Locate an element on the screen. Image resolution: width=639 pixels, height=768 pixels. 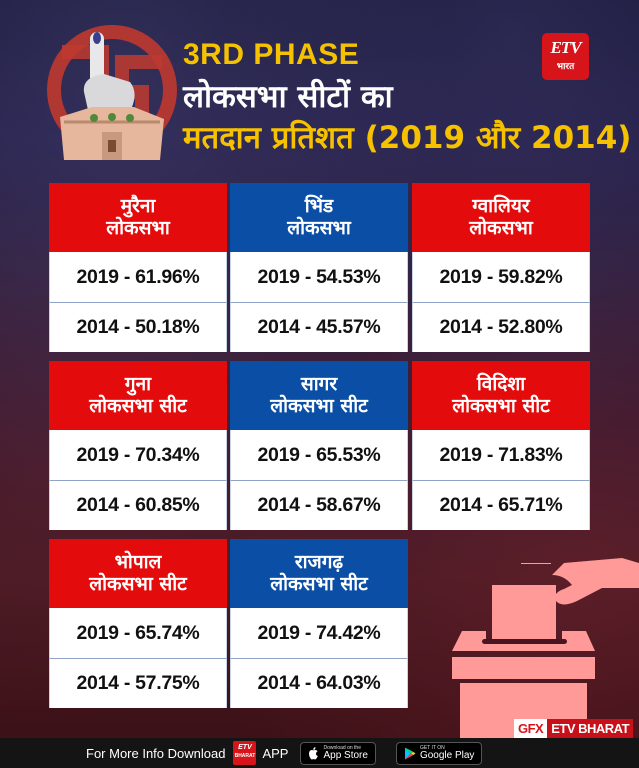
card-bhind: भिंड लोकसभा 2019 - 54.53% 2014 - 45.57% is located at coordinates (319, 267).